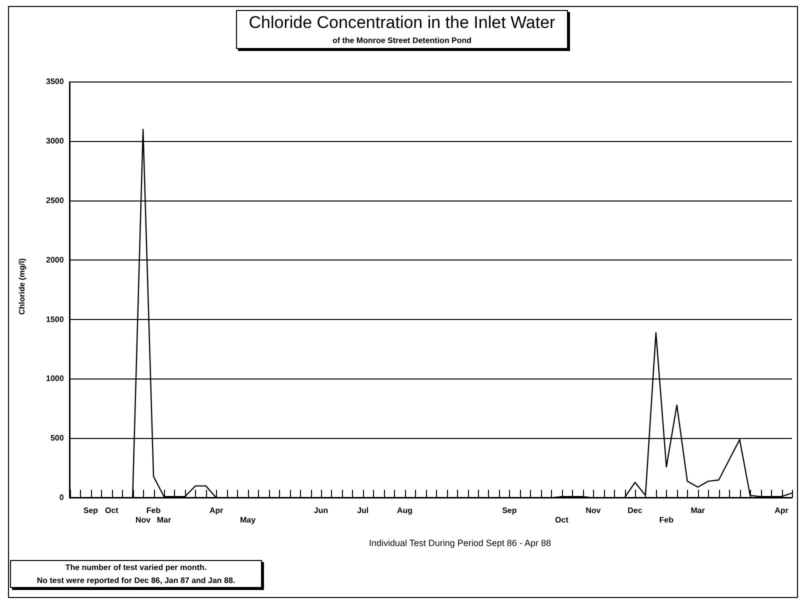  Describe the element at coordinates (55, 81) in the screenshot. I see `y-tick-label: 3500` at that location.